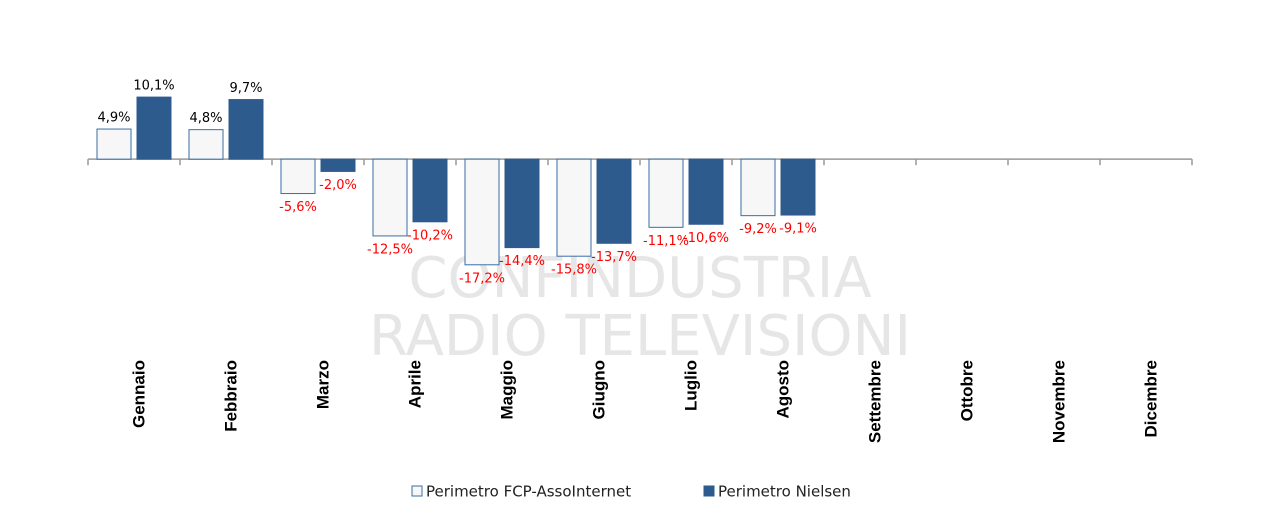 The height and width of the screenshot is (517, 1280). Describe the element at coordinates (506, 390) in the screenshot. I see `x-tick-label: Maggio` at that location.